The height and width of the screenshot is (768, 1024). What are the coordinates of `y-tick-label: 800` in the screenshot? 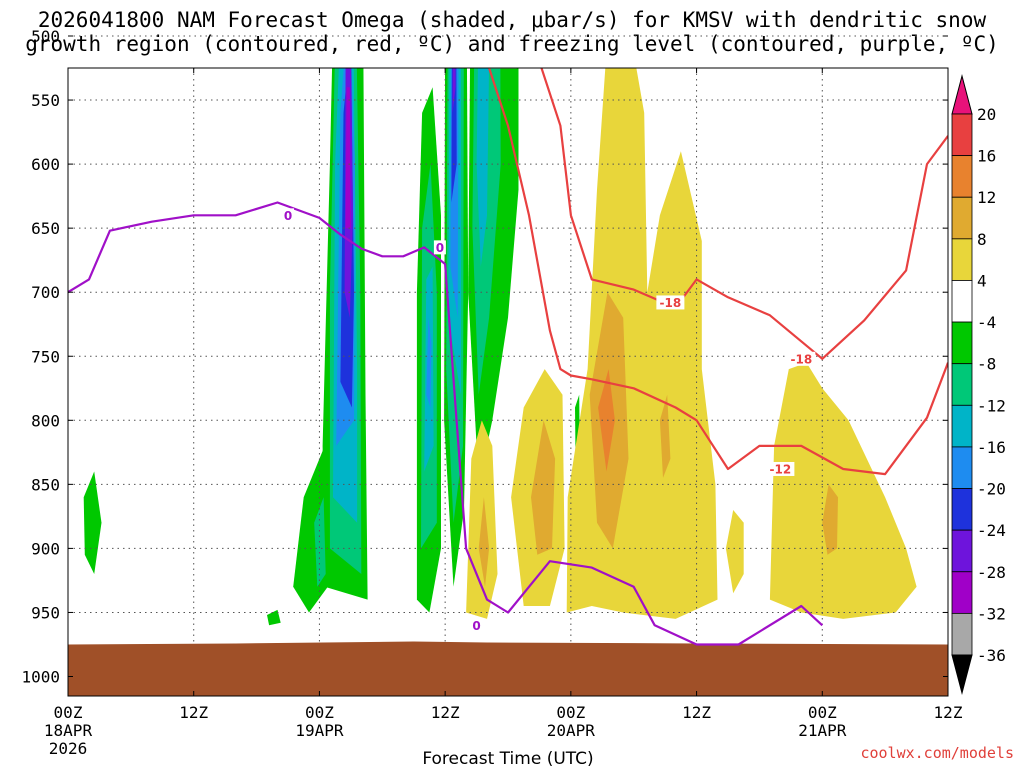 It's located at (45, 420).